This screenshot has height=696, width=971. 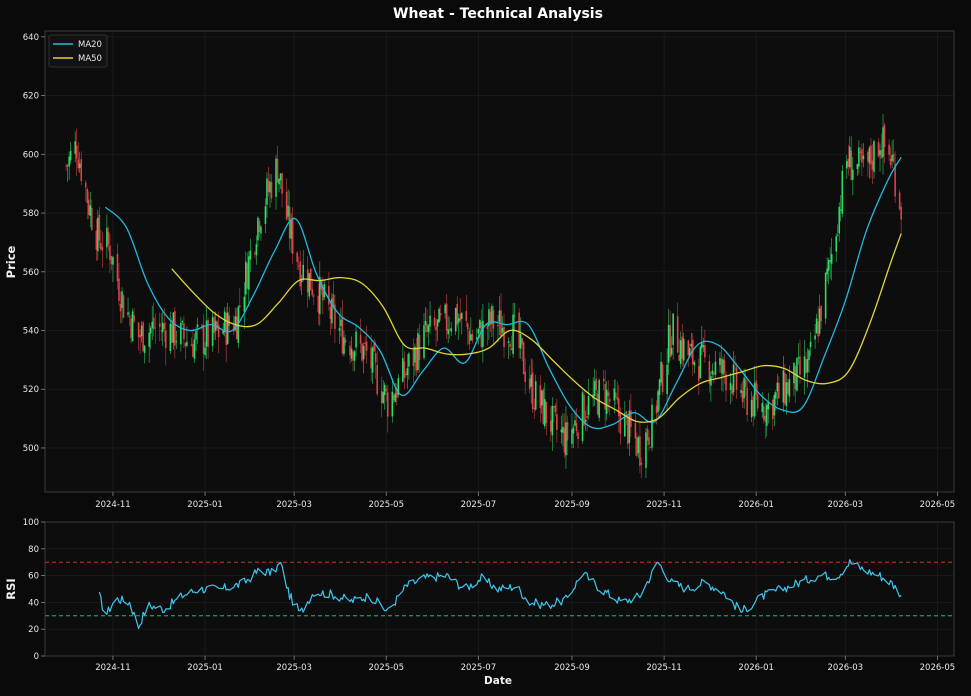 What do you see at coordinates (756, 668) in the screenshot?
I see `rsi-x-tick-label: 2026-01` at bounding box center [756, 668].